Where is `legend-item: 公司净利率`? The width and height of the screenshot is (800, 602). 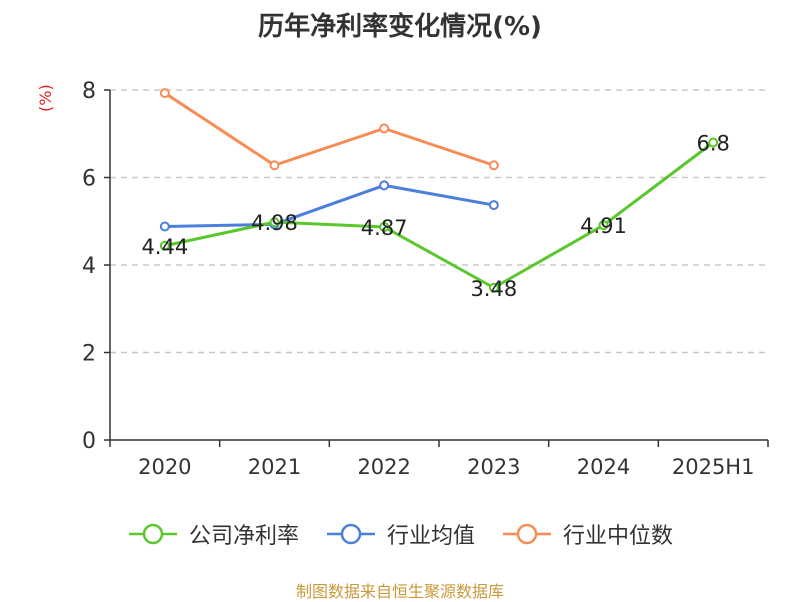
legend-item: 公司净利率 is located at coordinates (213, 534).